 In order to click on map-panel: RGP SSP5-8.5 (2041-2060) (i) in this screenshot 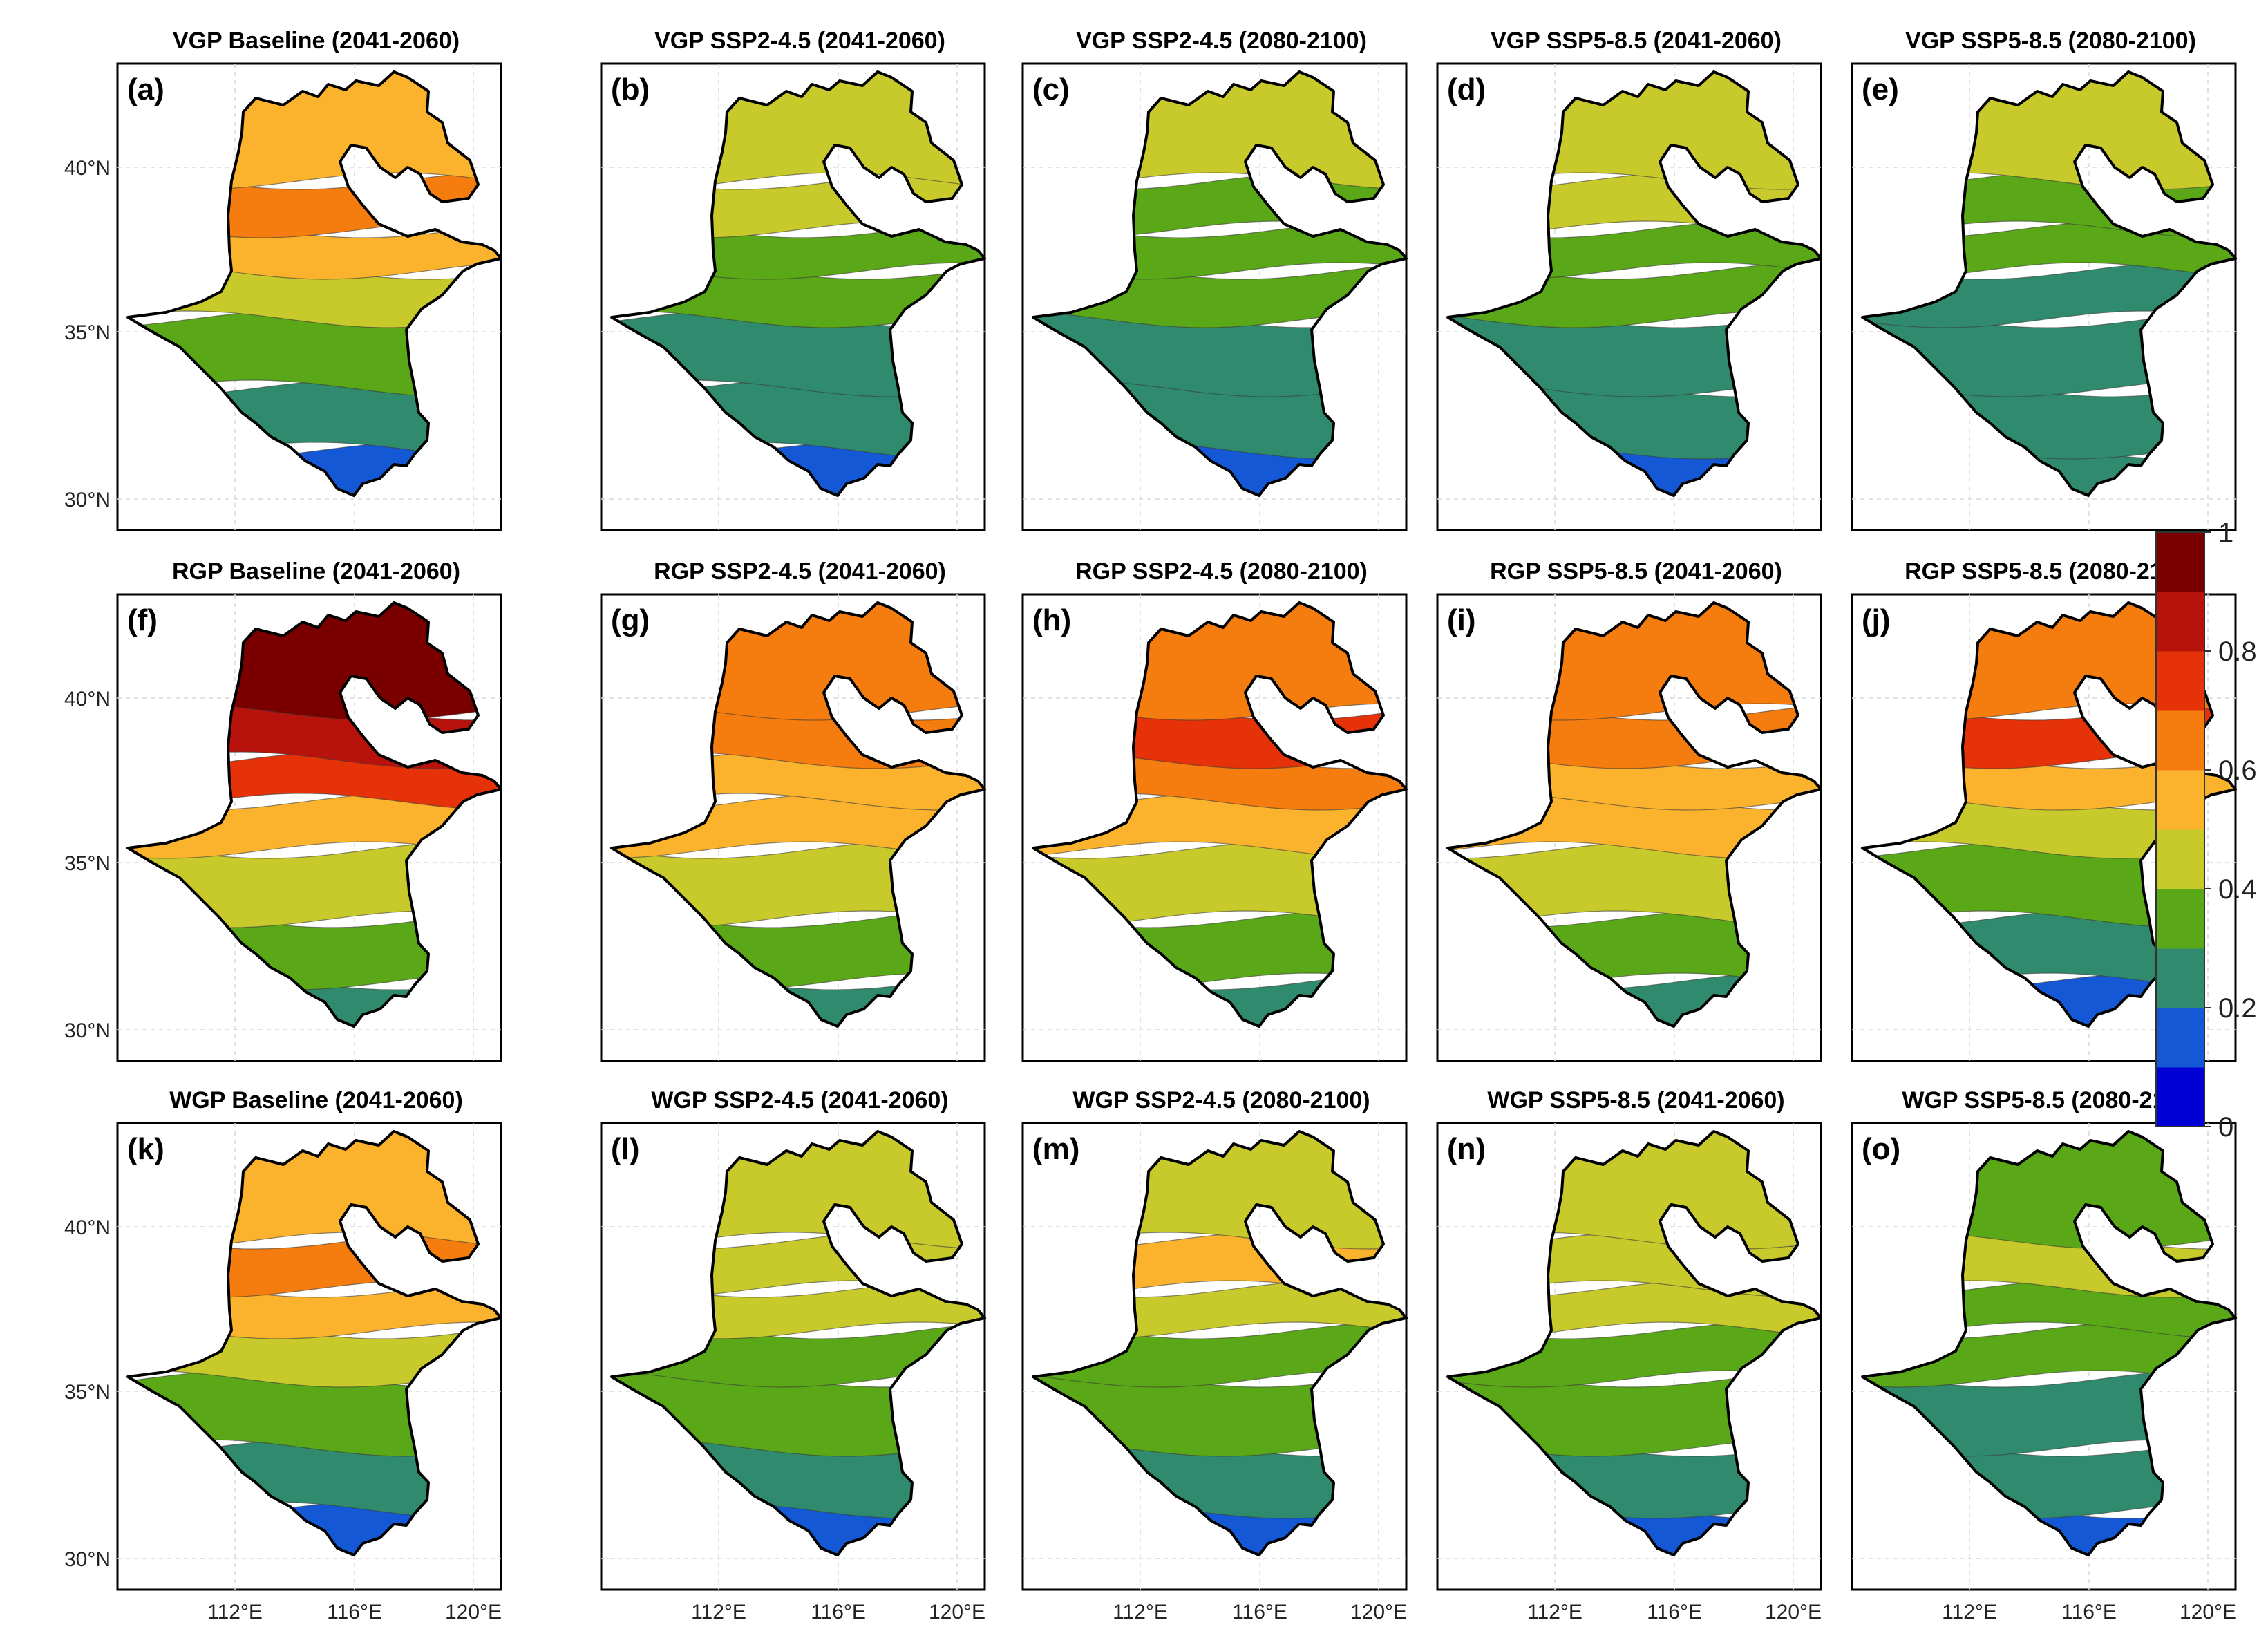, I will do `click(1629, 810)`.